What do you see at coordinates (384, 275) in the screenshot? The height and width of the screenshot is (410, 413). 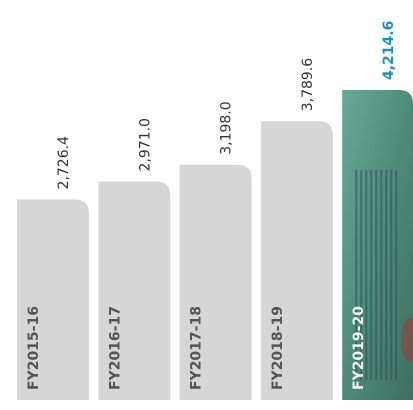 I see `bar-photo-detail` at bounding box center [384, 275].